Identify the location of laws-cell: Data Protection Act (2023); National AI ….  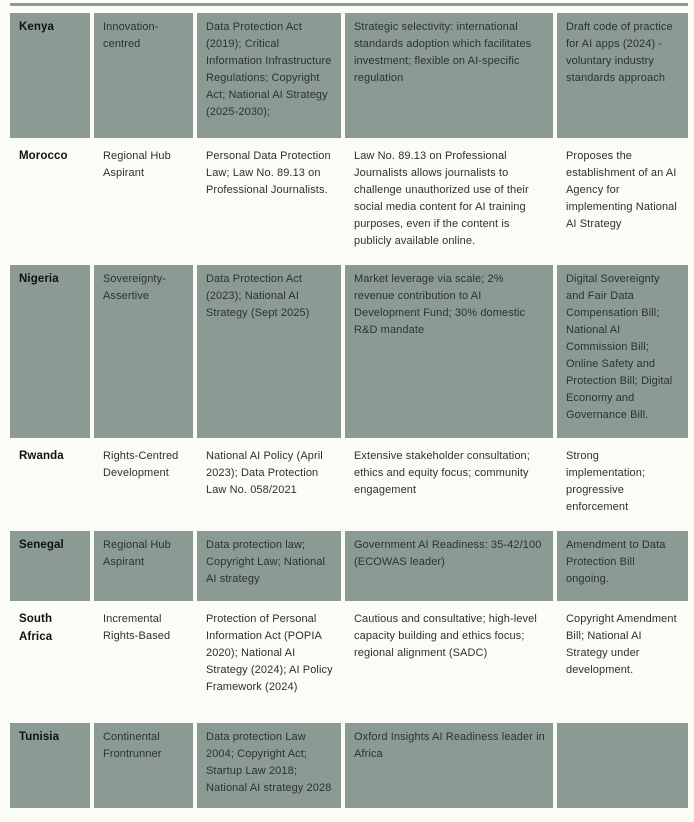
(269, 351).